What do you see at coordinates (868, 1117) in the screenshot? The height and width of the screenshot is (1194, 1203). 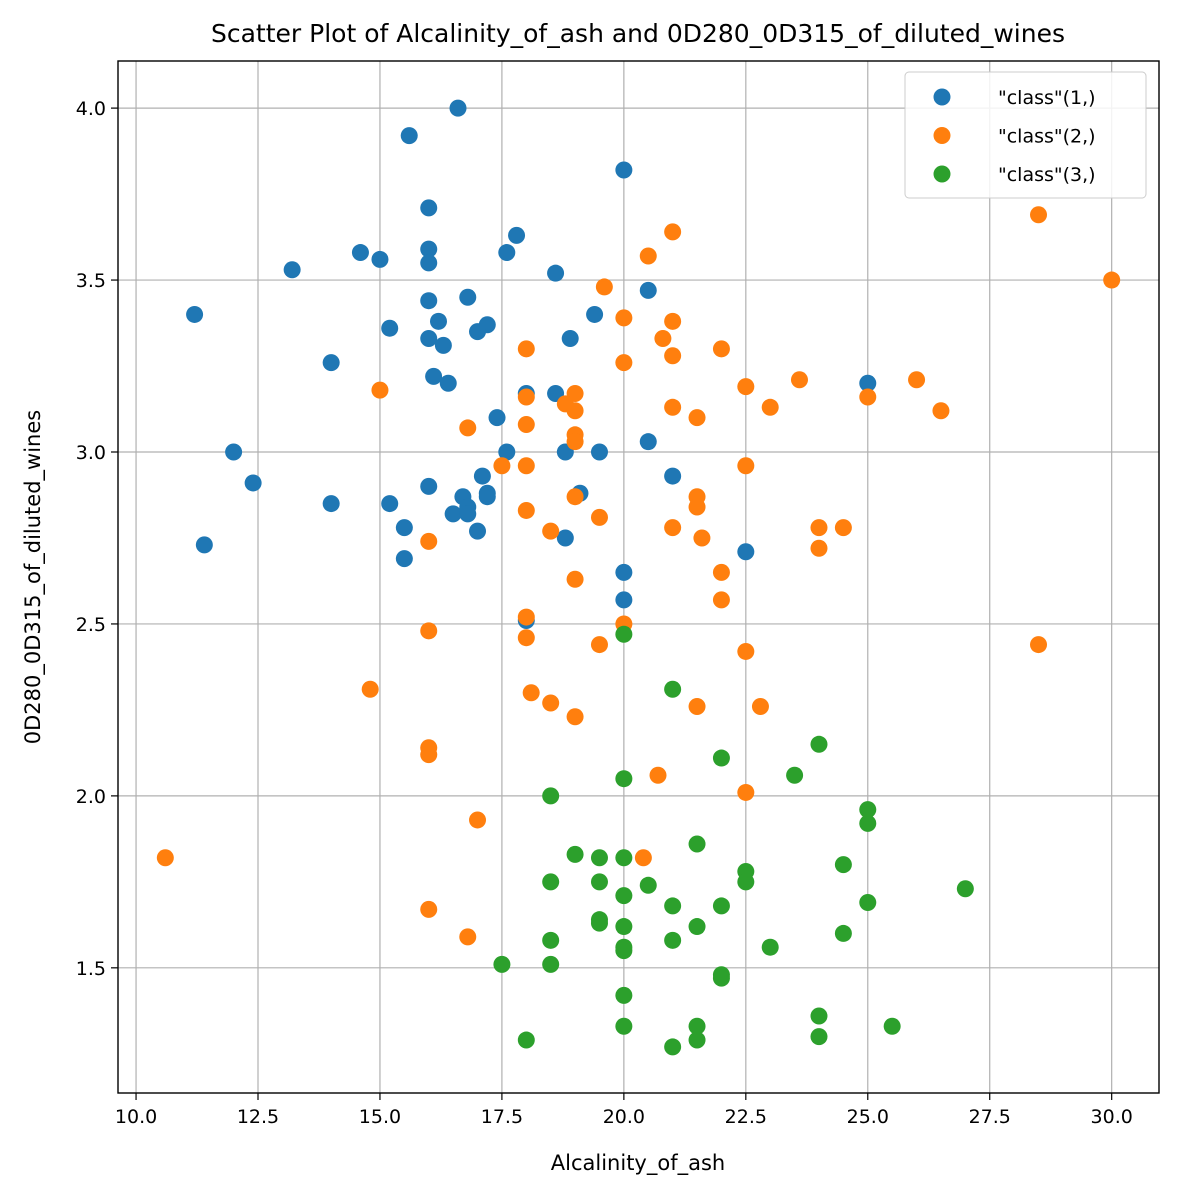 I see `x-tick-label: 25.0` at bounding box center [868, 1117].